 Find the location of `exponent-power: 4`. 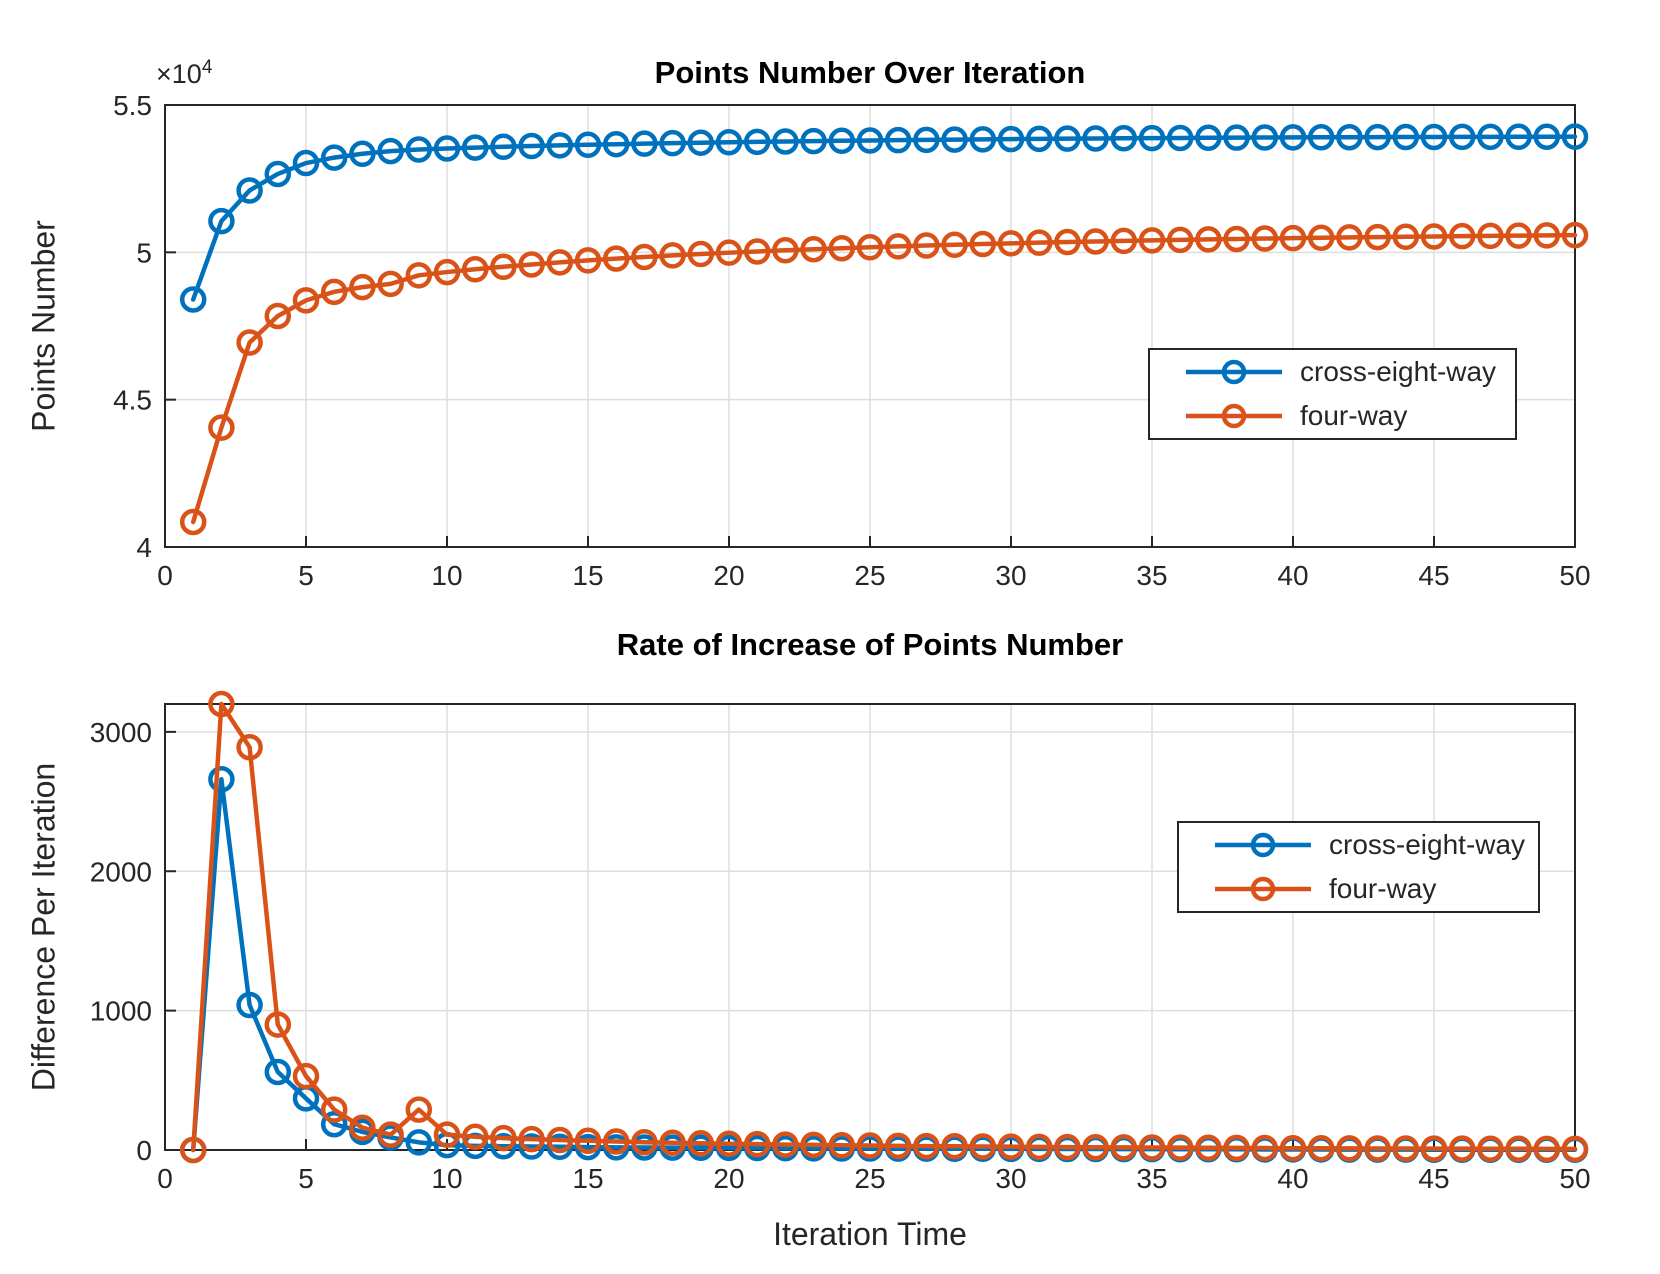

exponent-power: 4 is located at coordinates (207, 67).